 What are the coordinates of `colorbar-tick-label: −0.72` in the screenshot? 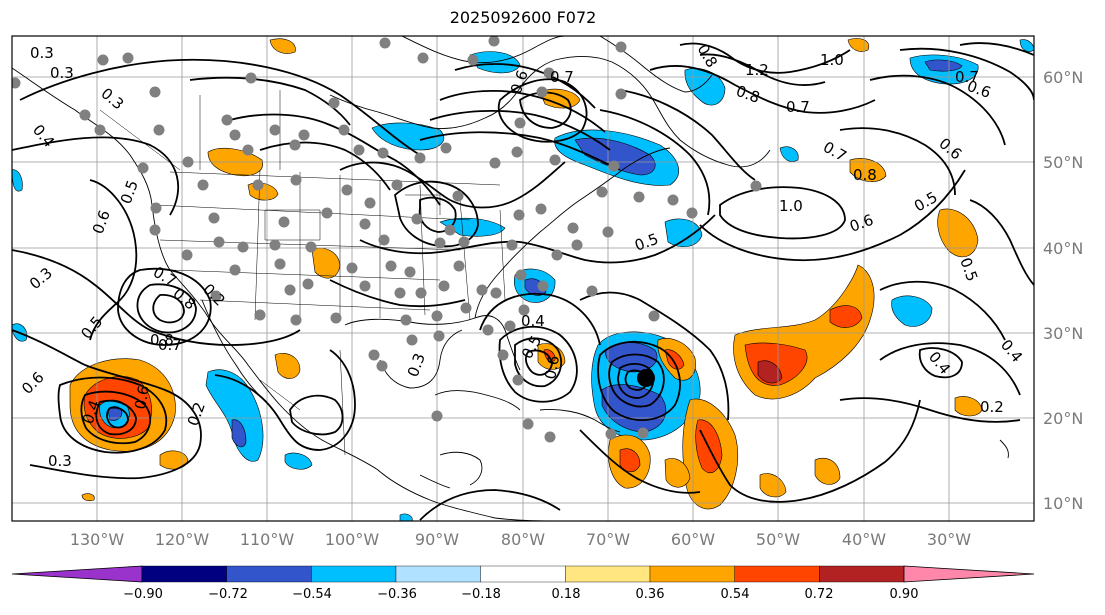 It's located at (228, 594).